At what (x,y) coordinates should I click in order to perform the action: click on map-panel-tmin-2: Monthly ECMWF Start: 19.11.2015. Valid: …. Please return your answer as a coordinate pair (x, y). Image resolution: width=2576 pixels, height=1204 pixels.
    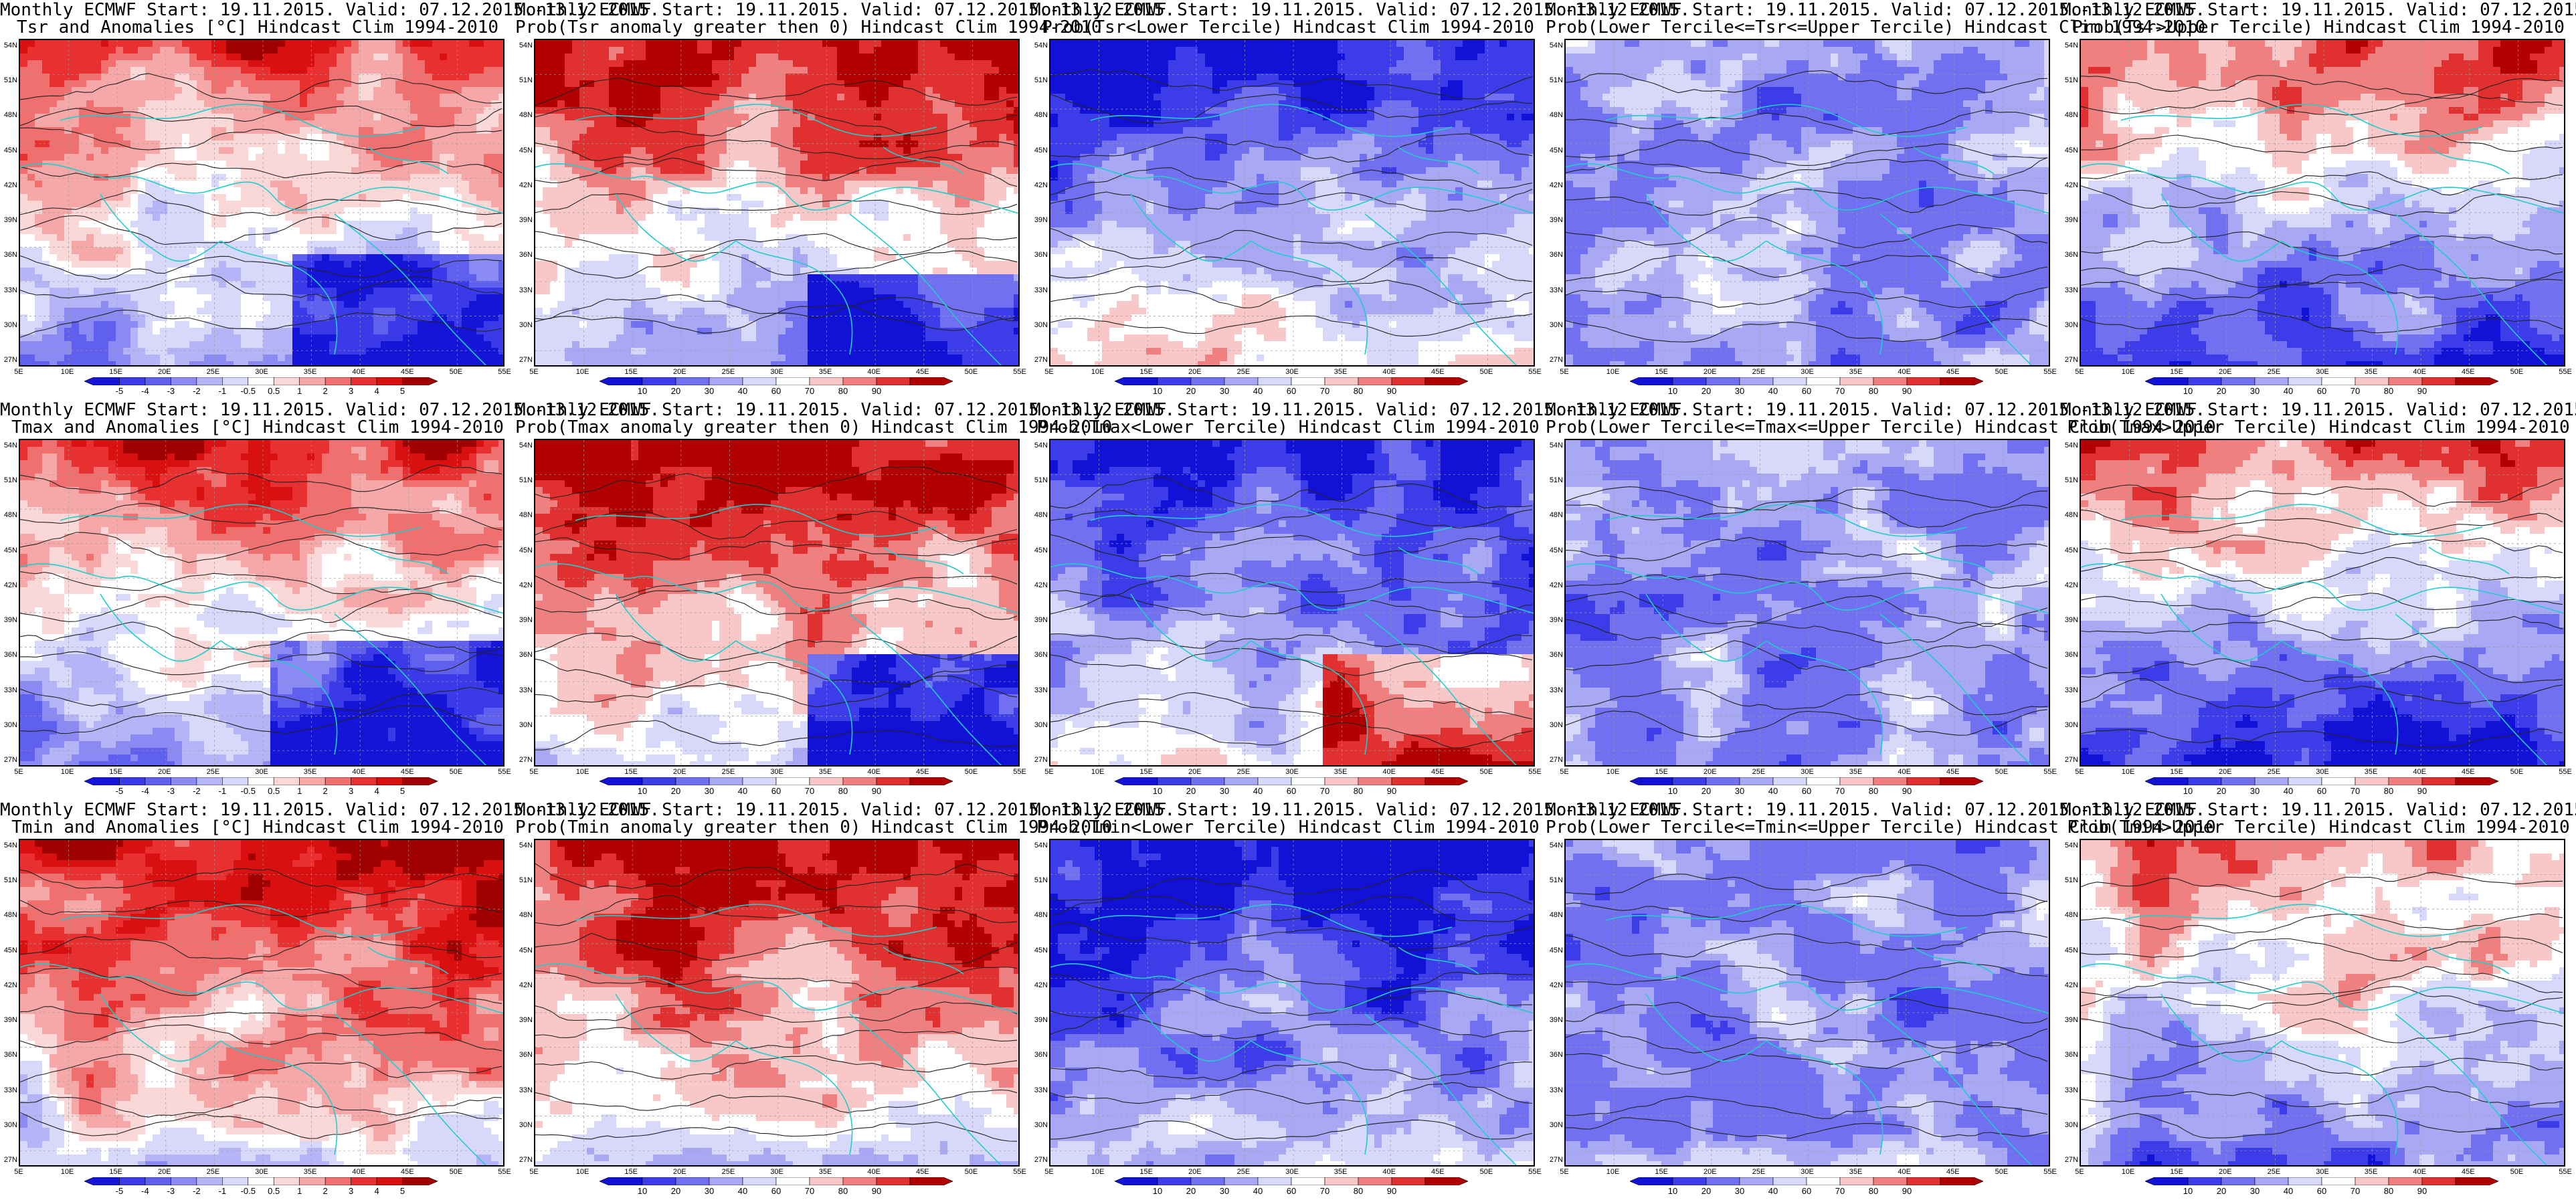
    Looking at the image, I should click on (845, 1000).